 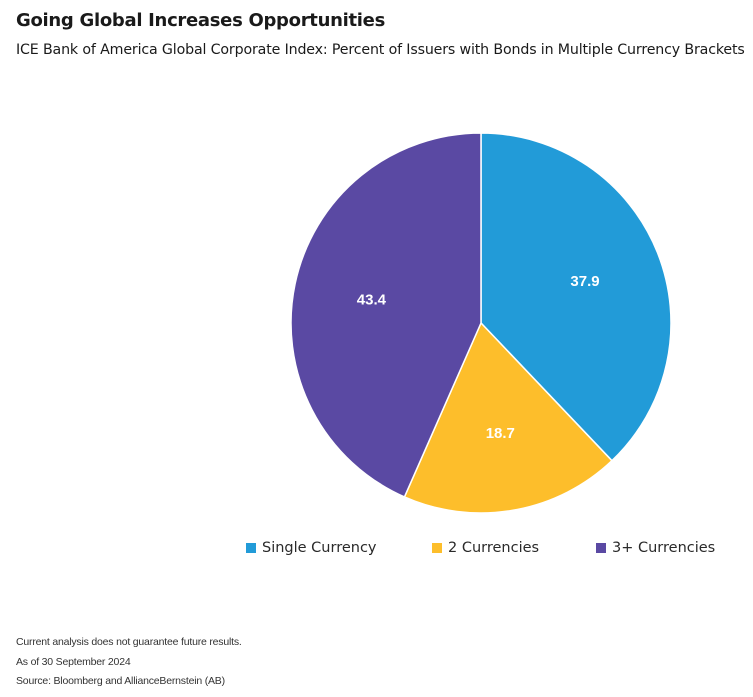 What do you see at coordinates (251, 548) in the screenshot?
I see `legend-swatch-single-currency` at bounding box center [251, 548].